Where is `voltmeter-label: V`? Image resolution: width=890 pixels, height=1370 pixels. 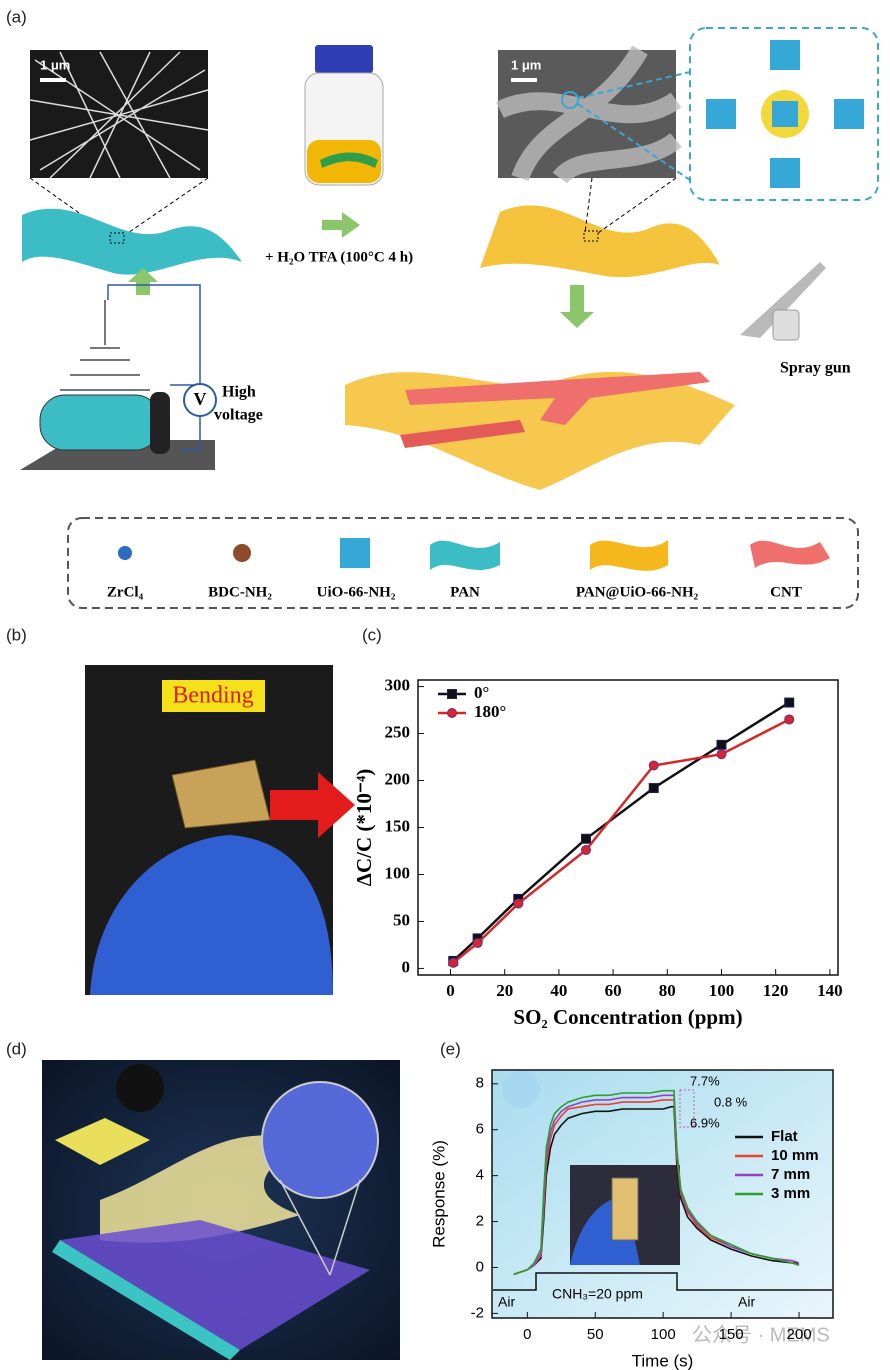
voltmeter-label: V is located at coordinates (200, 399).